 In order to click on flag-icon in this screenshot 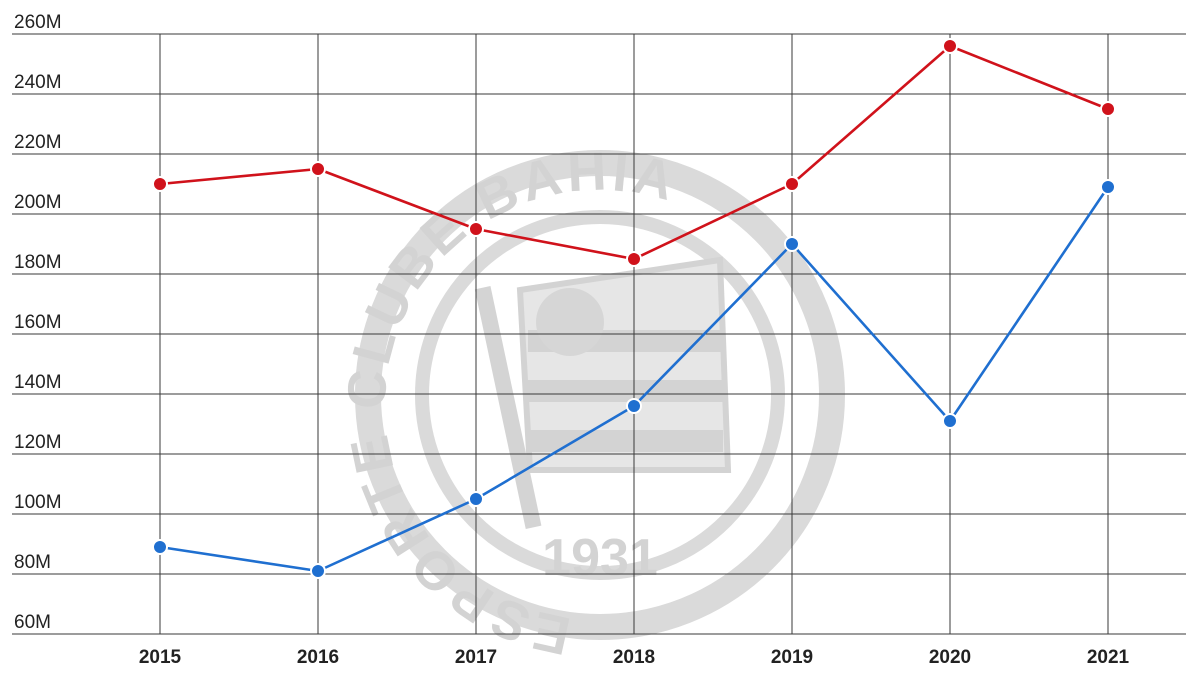, I will do `click(603, 392)`.